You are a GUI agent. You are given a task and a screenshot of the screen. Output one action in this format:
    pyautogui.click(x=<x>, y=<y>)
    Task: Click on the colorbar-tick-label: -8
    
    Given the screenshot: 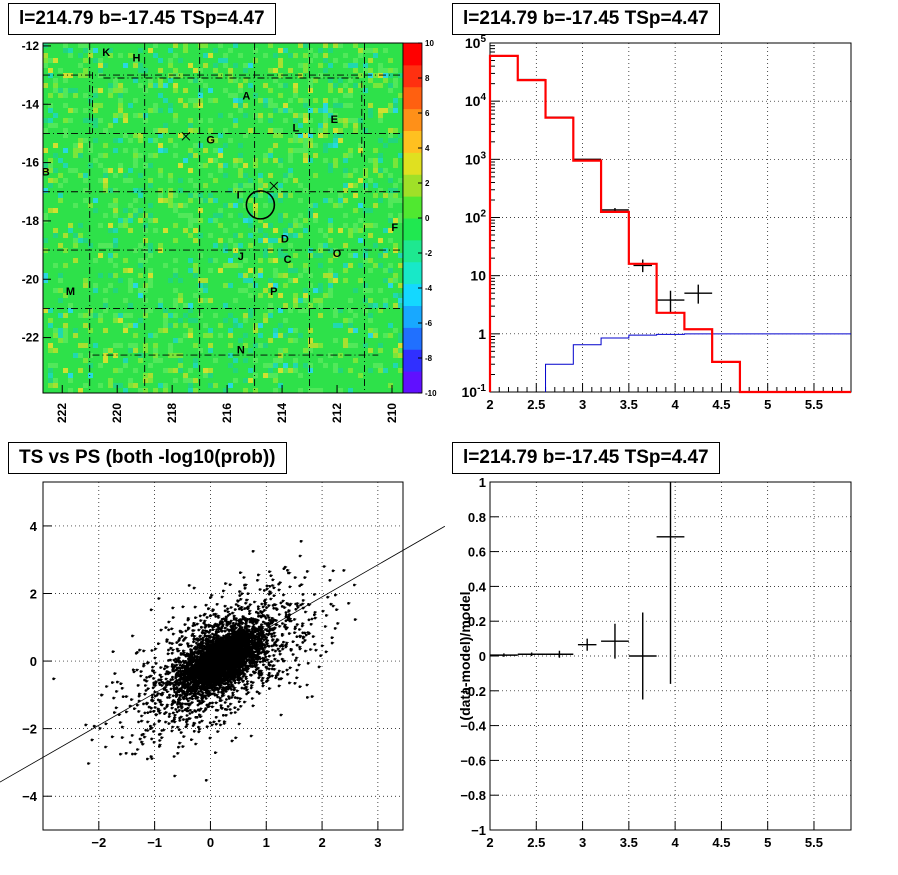 What is the action you would take?
    pyautogui.click(x=429, y=358)
    